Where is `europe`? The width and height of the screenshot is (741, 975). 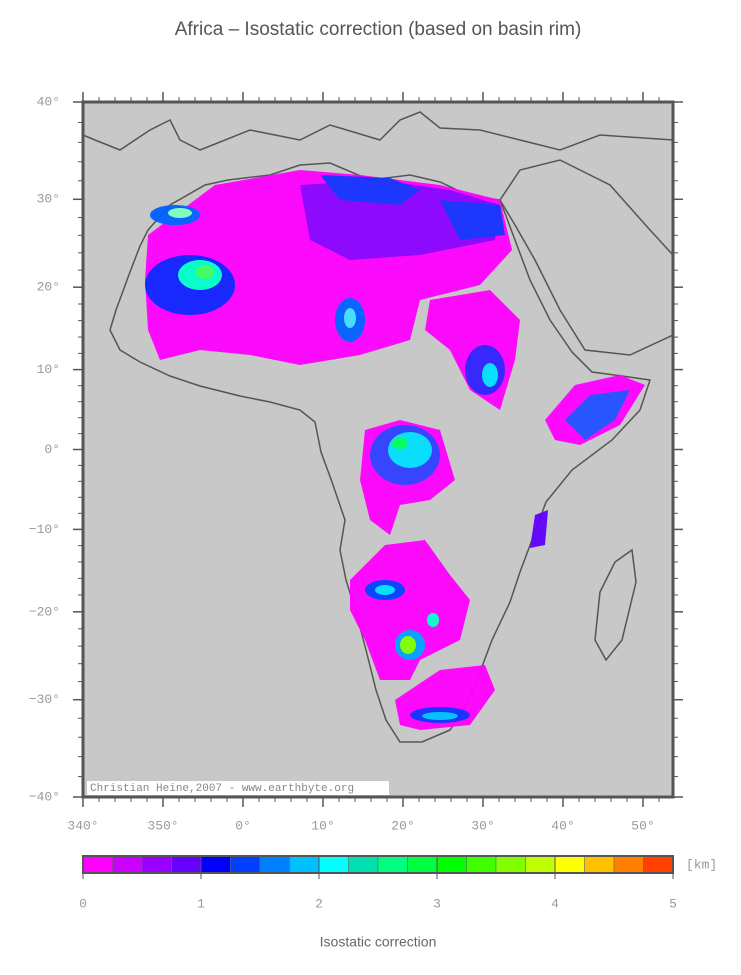
europe is located at coordinates (378, 126).